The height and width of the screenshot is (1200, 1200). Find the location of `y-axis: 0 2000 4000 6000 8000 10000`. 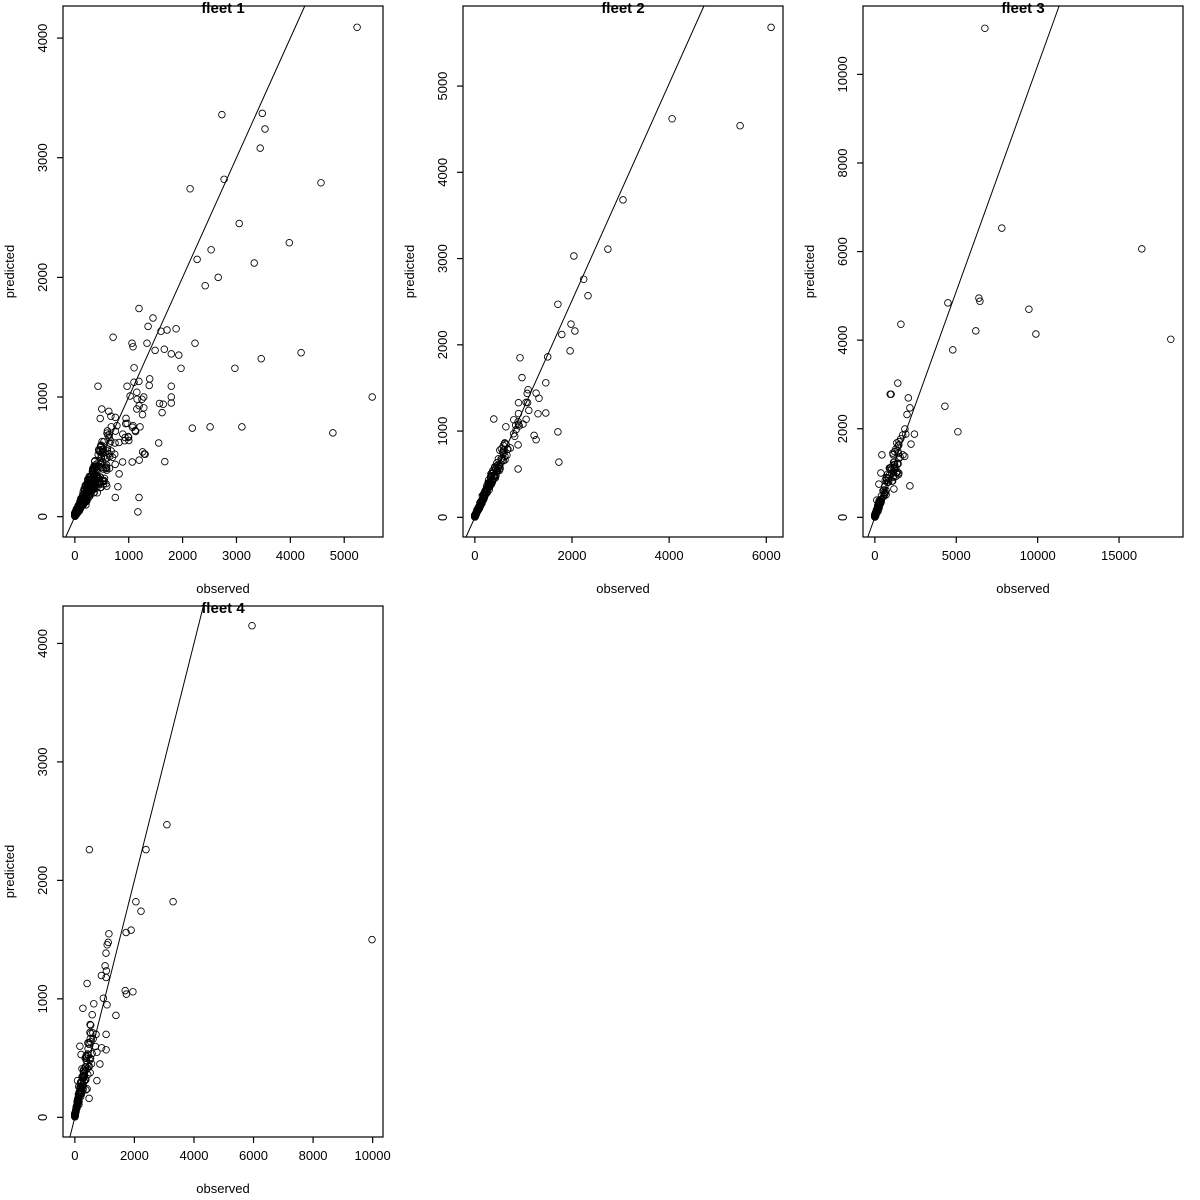

y-axis: 0 2000 4000 6000 8000 10000 is located at coordinates (849, 288).